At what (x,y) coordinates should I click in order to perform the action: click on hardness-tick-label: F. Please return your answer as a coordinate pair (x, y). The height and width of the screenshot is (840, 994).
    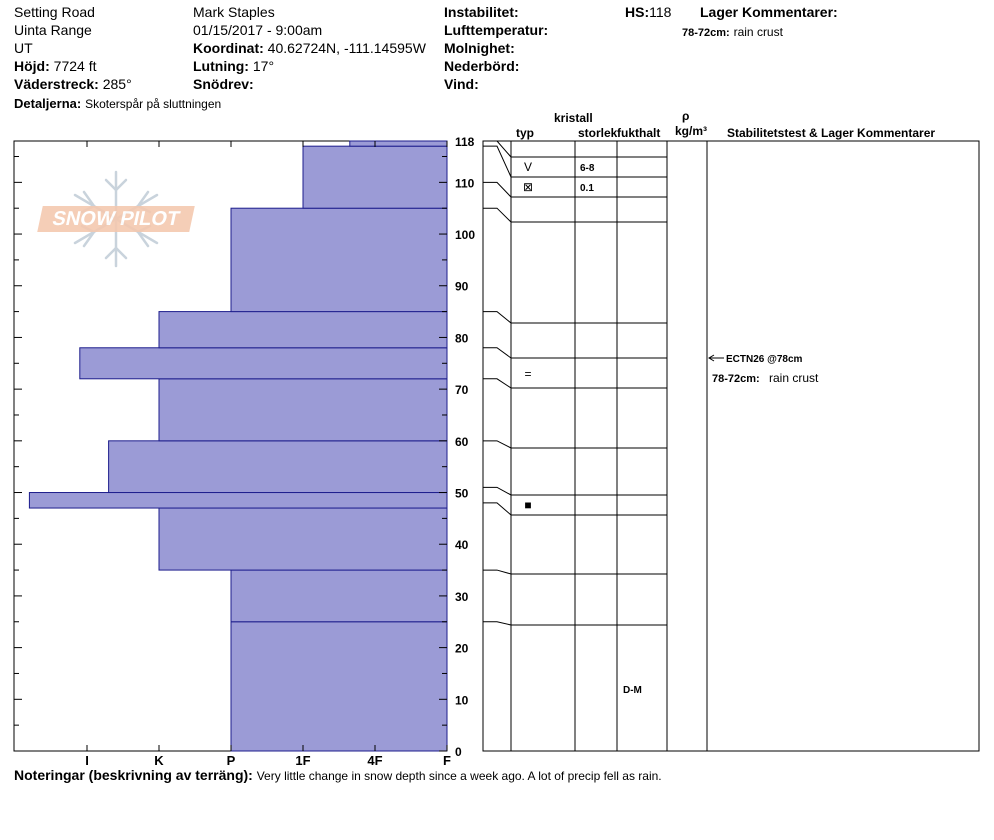
    Looking at the image, I should click on (447, 760).